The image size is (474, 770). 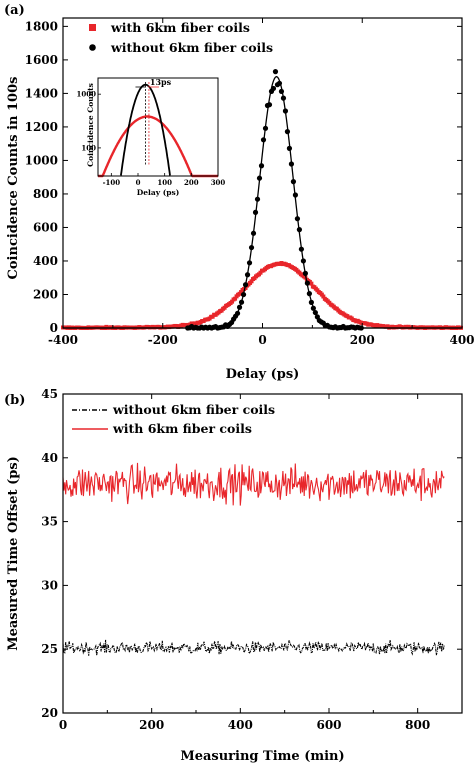 What do you see at coordinates (49, 458) in the screenshot?
I see `y-tick-label: 40` at bounding box center [49, 458].